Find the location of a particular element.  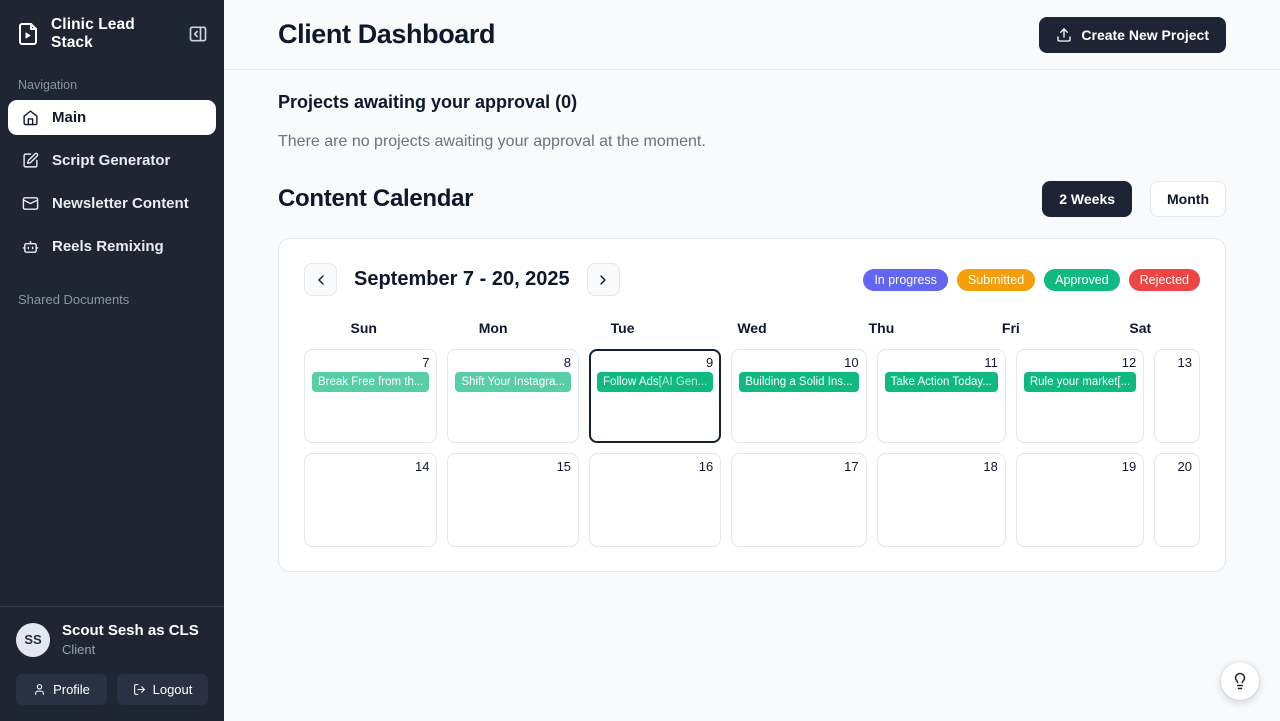

logout-icon is located at coordinates (139, 689).